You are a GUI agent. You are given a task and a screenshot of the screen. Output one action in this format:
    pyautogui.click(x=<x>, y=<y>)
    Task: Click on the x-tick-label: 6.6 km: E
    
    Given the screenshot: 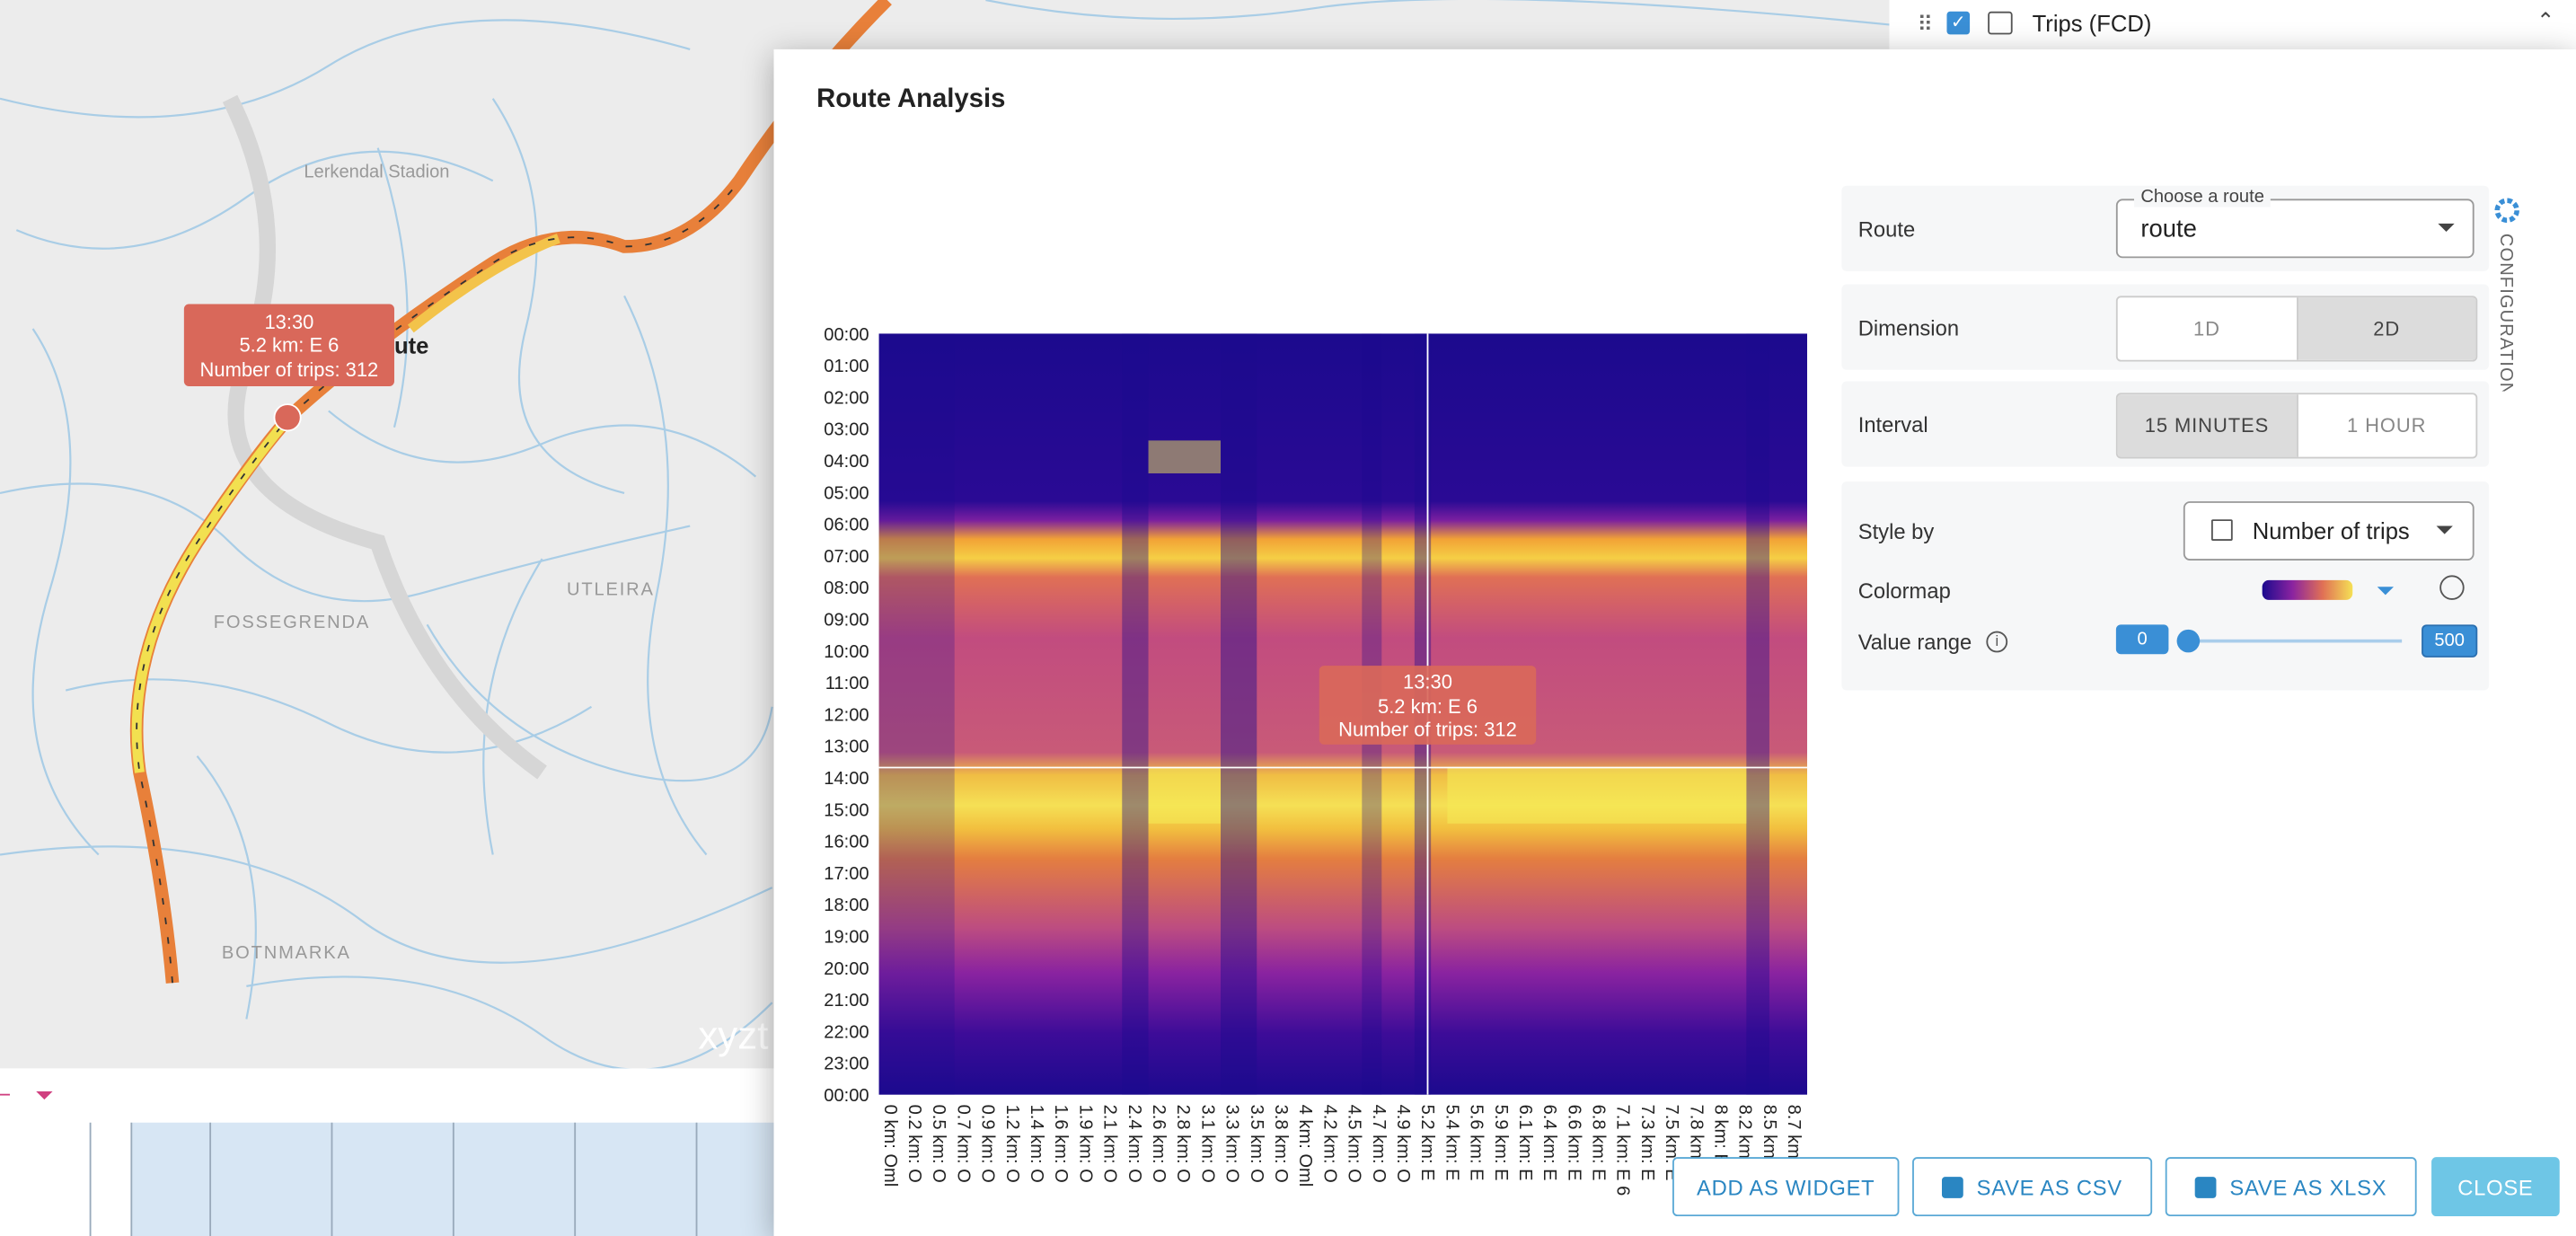 What is the action you would take?
    pyautogui.click(x=1574, y=1143)
    